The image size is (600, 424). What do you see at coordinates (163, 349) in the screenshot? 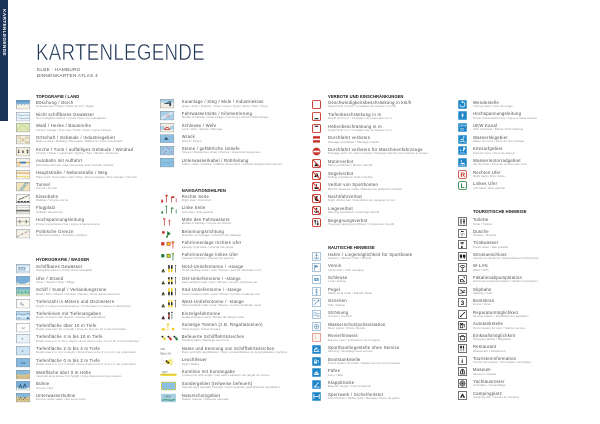
I see `svg-text: HN` at bounding box center [163, 349].